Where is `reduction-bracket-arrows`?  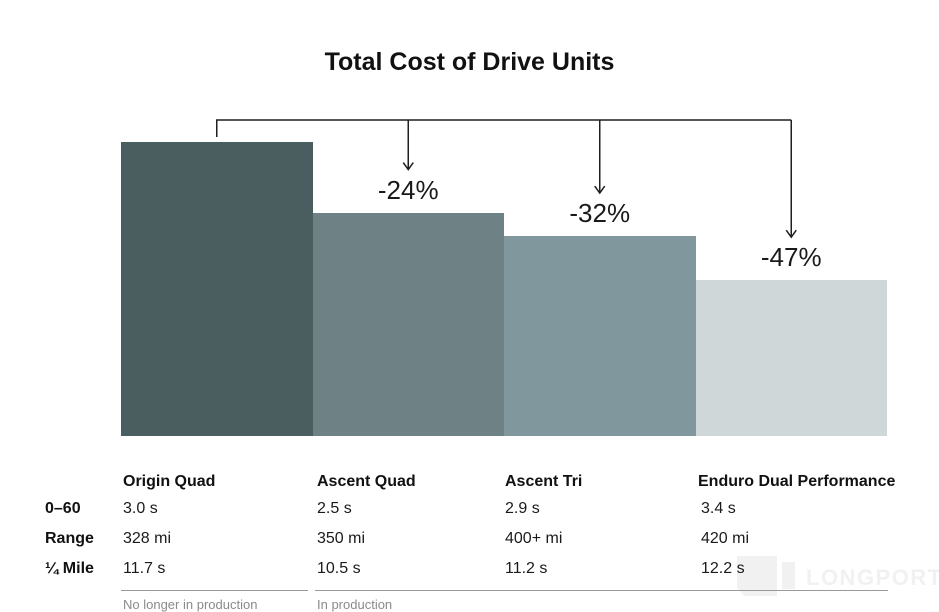
reduction-bracket-arrows is located at coordinates (506, 179).